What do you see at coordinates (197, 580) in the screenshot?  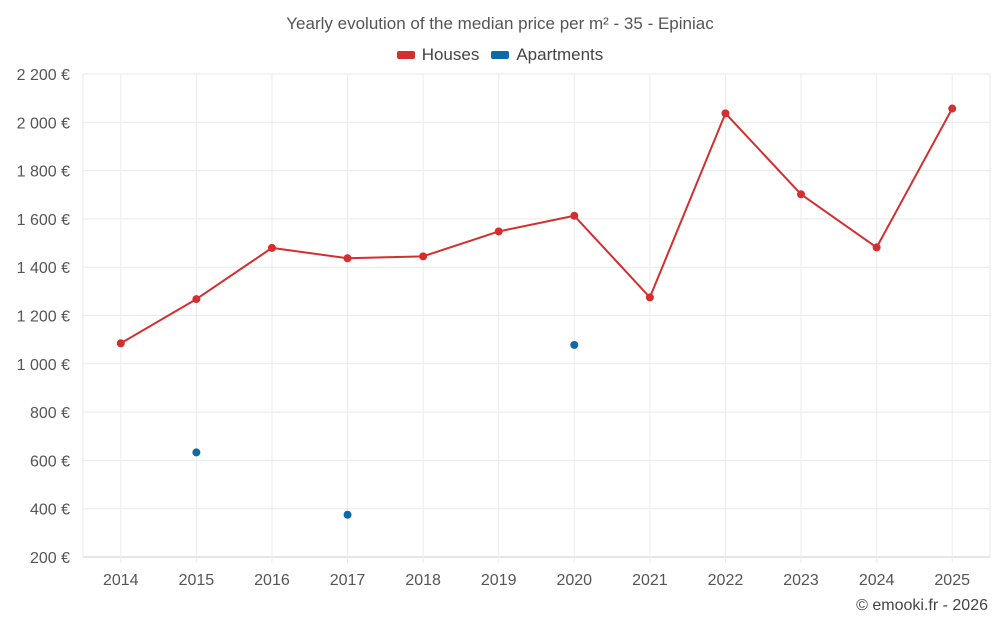 I see `x-tick-label: 2015` at bounding box center [197, 580].